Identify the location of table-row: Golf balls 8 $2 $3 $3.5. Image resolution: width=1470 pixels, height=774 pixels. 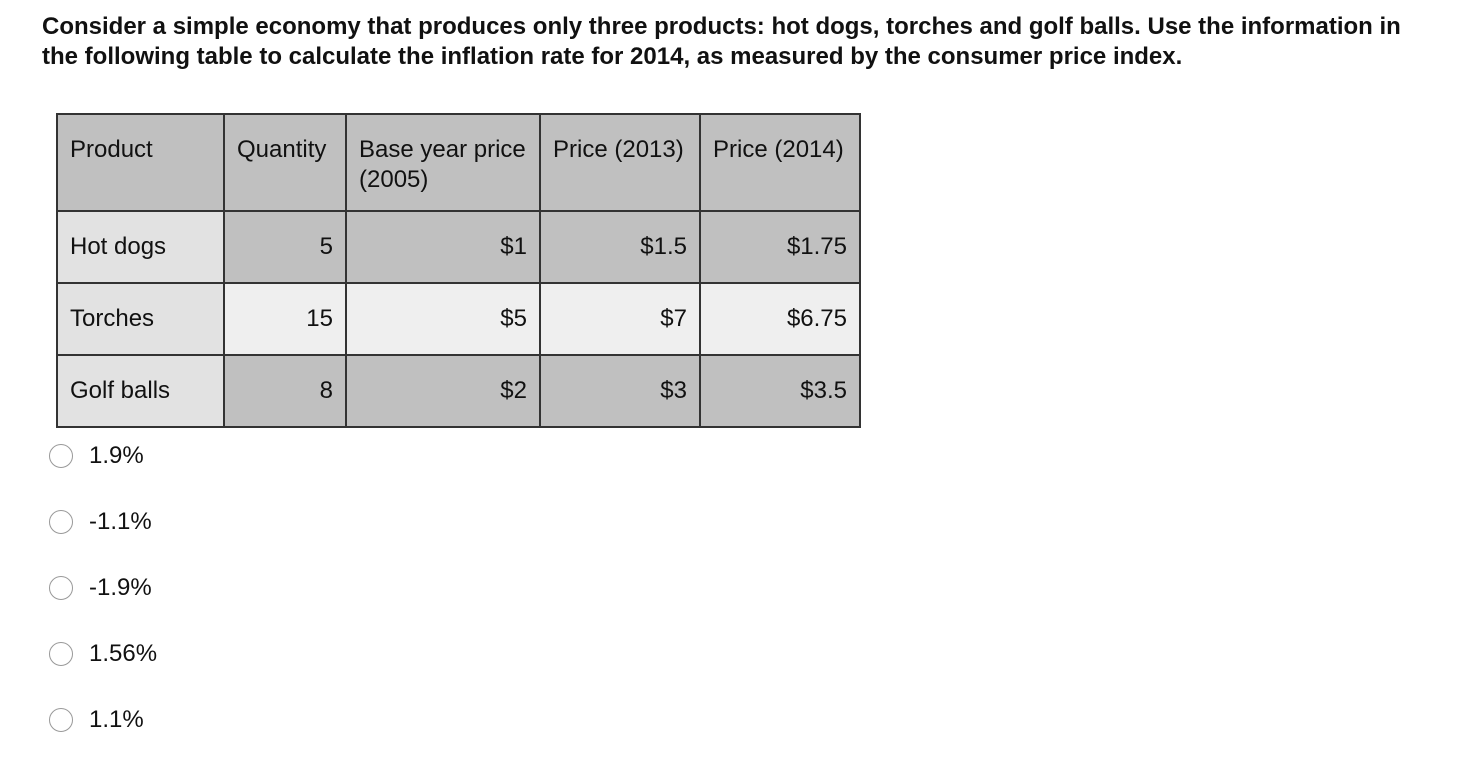
(458, 391).